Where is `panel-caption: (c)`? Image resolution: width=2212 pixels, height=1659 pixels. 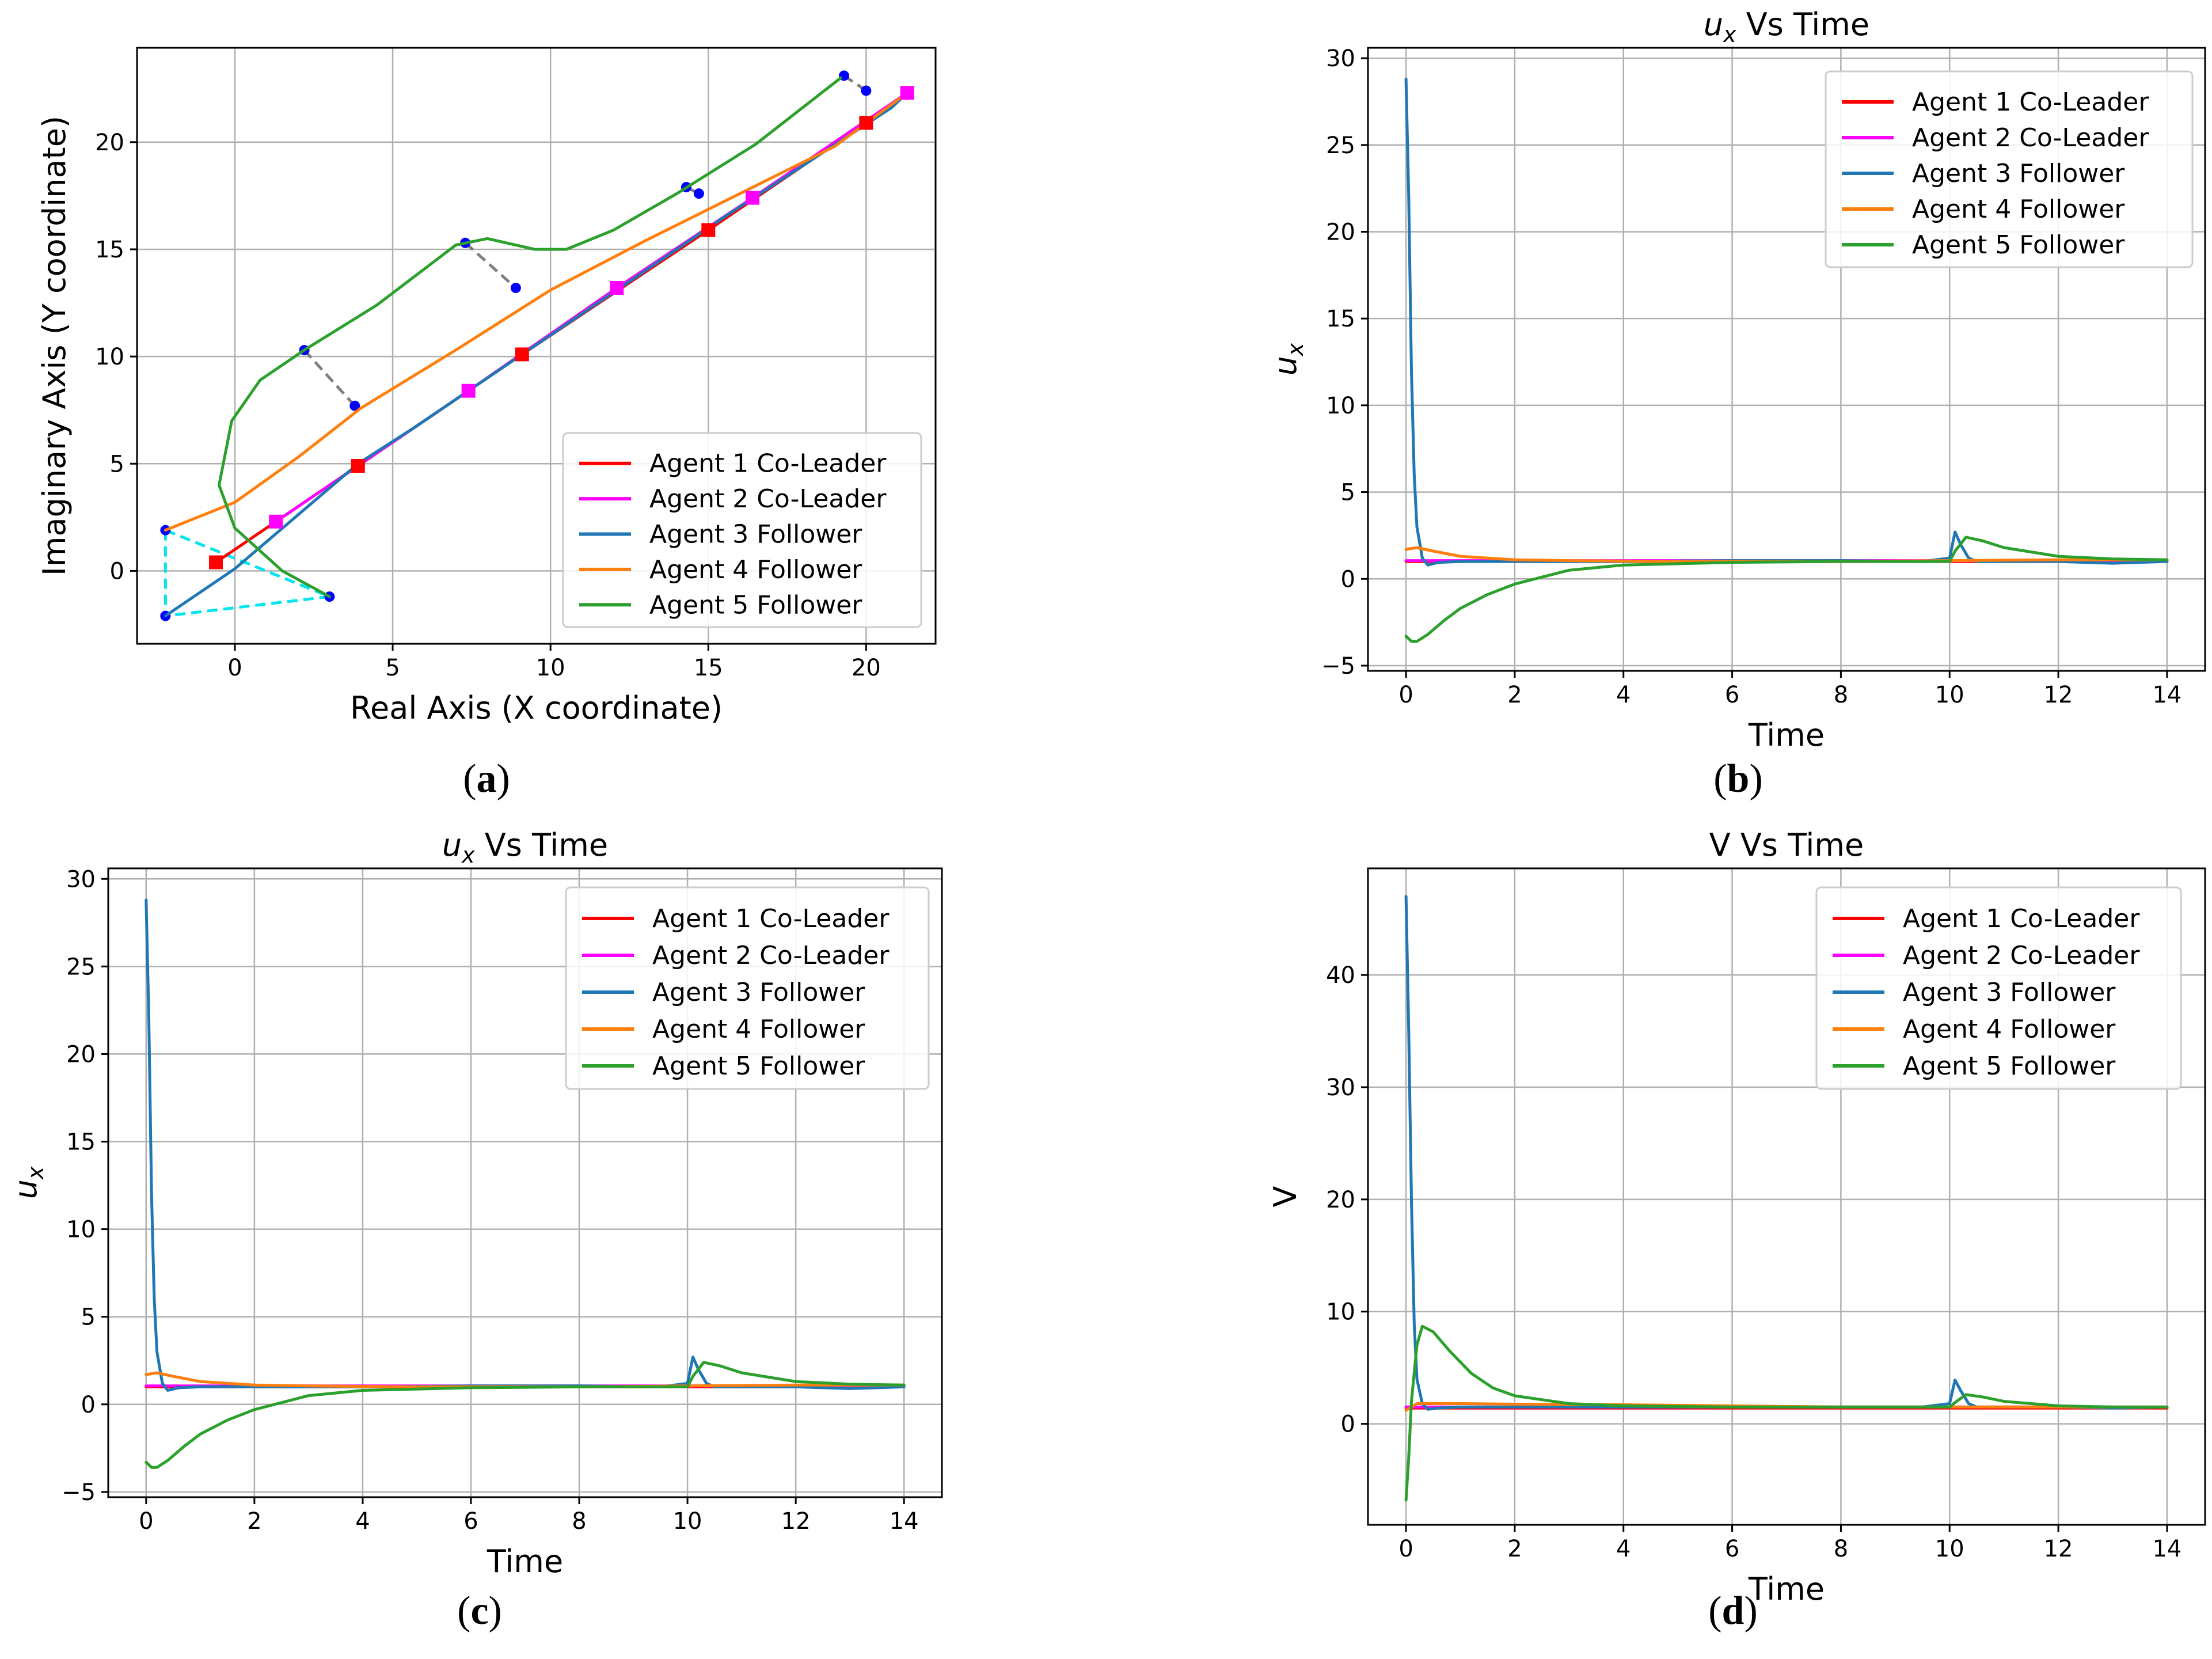 panel-caption: (c) is located at coordinates (480, 1611).